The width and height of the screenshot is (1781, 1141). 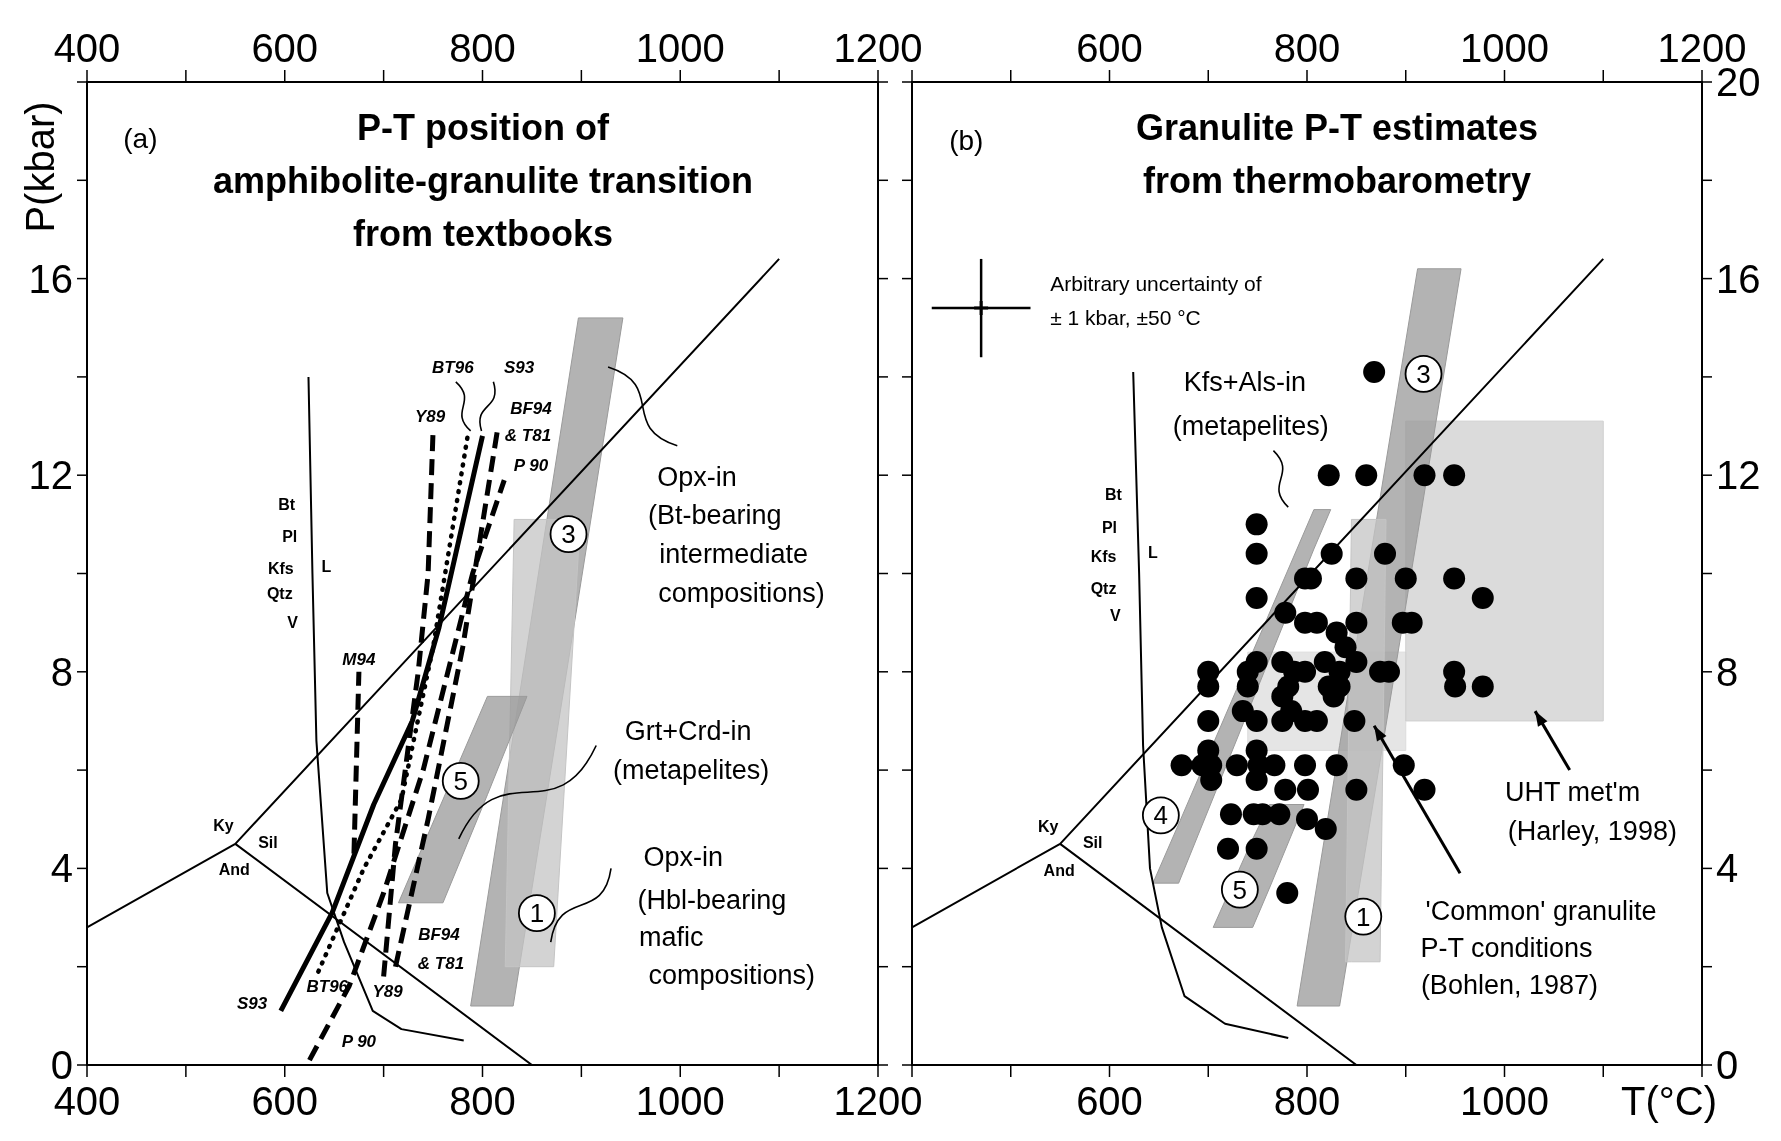 What do you see at coordinates (50, 475) in the screenshot?
I see `y-tick-label: 12` at bounding box center [50, 475].